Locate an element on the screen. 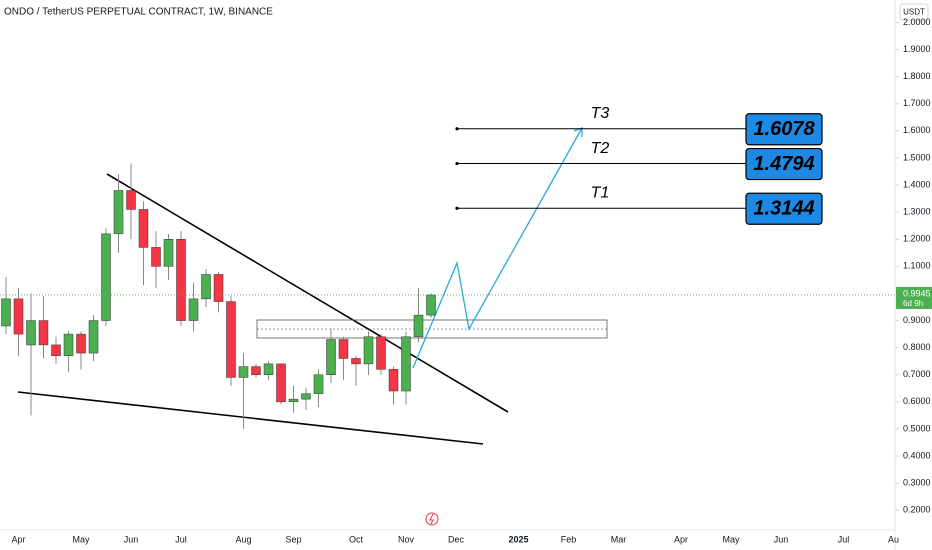 This screenshot has width=932, height=550. alert-icon is located at coordinates (432, 519).